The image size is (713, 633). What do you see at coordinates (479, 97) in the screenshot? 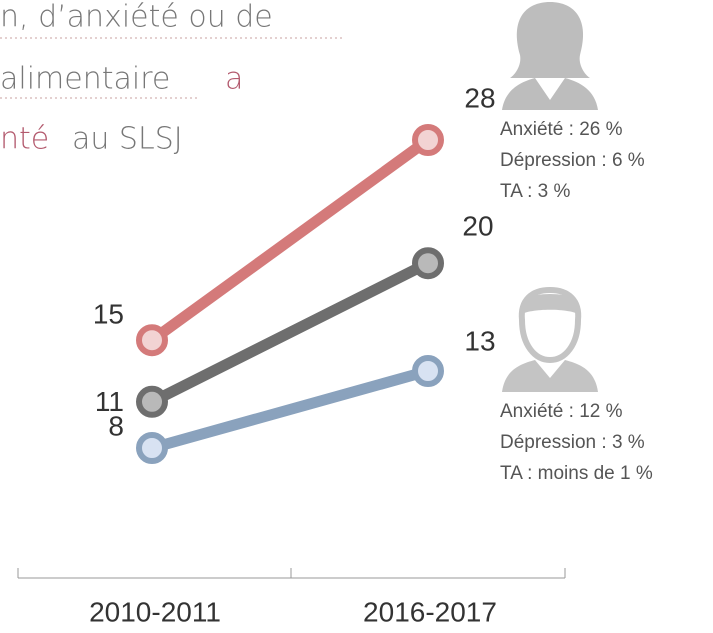
I see `value-label: 28` at bounding box center [479, 97].